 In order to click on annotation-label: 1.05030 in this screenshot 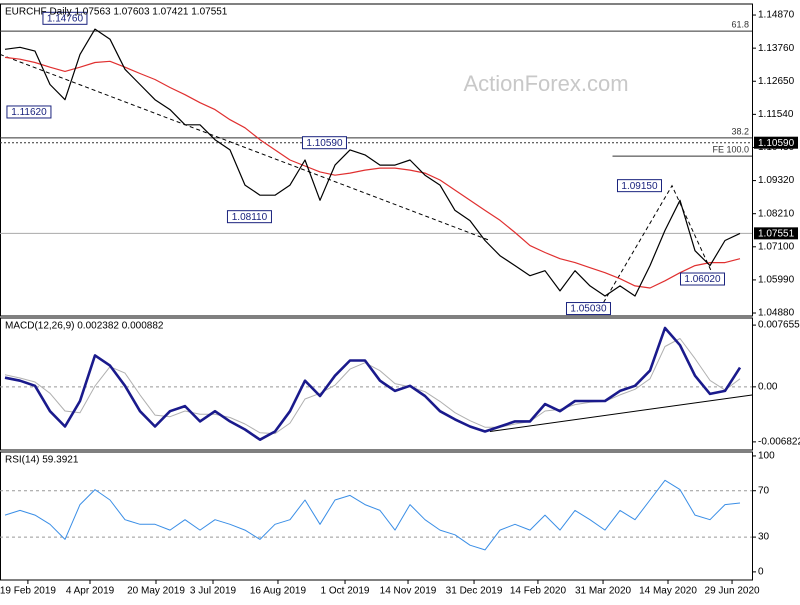, I will do `click(588, 309)`.